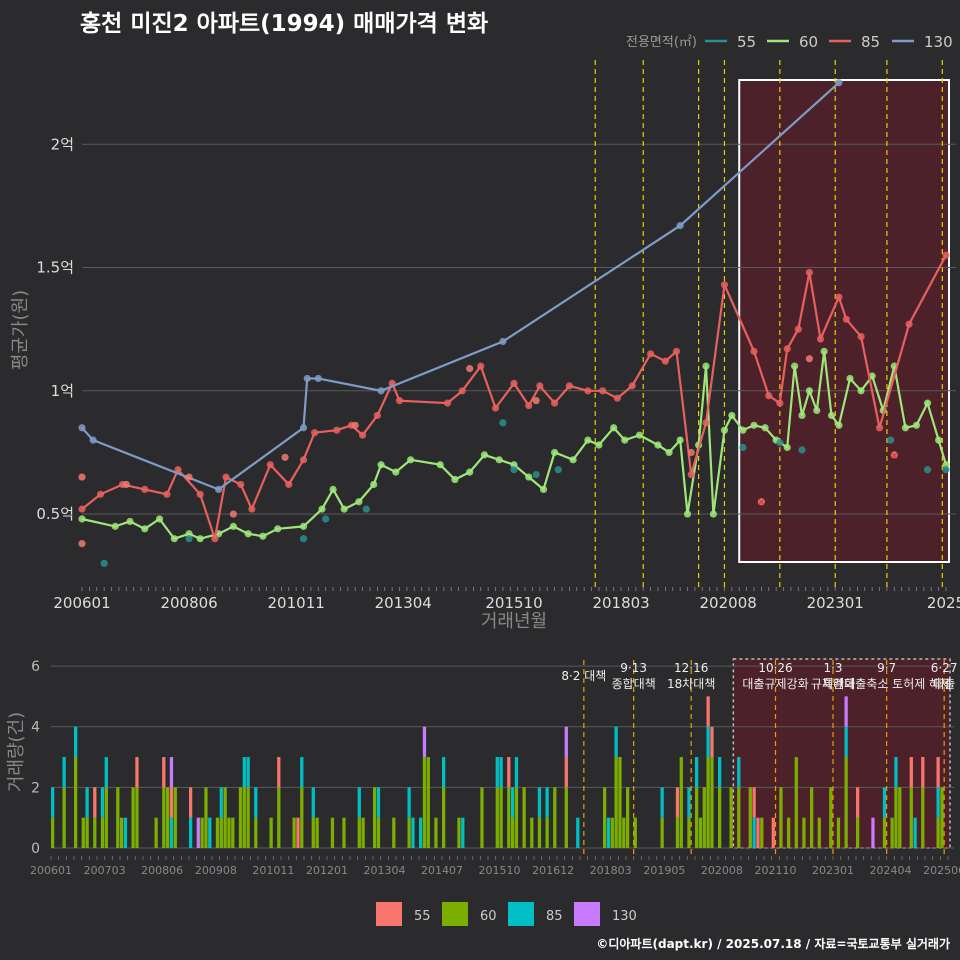  What do you see at coordinates (403, 603) in the screenshot?
I see `x-tick-label: 201304` at bounding box center [403, 603].